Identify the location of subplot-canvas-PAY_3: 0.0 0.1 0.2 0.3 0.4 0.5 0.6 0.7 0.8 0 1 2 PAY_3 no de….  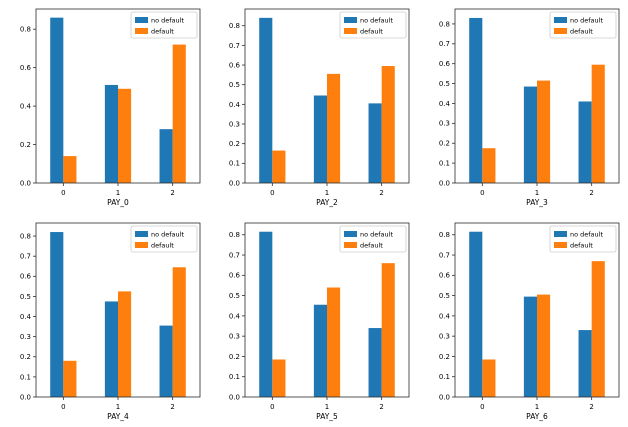
(529, 107).